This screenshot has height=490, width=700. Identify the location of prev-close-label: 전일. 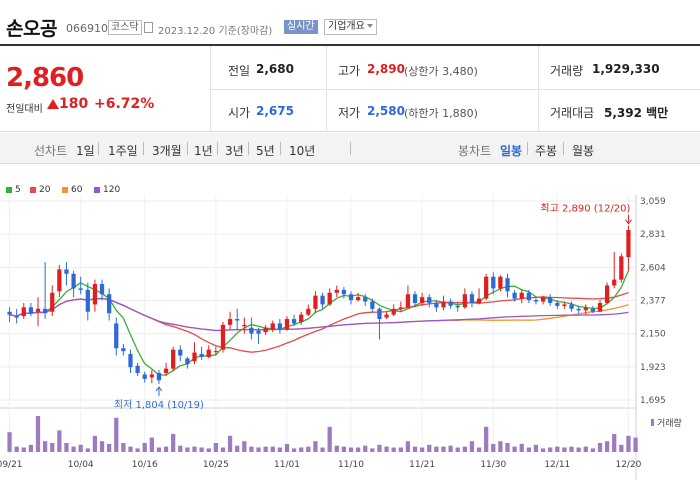
(239, 71).